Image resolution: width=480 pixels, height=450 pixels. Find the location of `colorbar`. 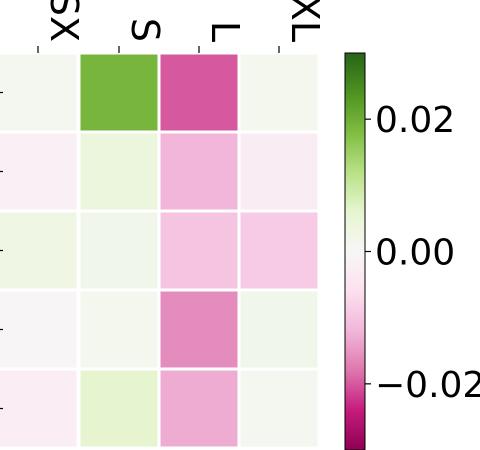

colorbar is located at coordinates (355, 251).